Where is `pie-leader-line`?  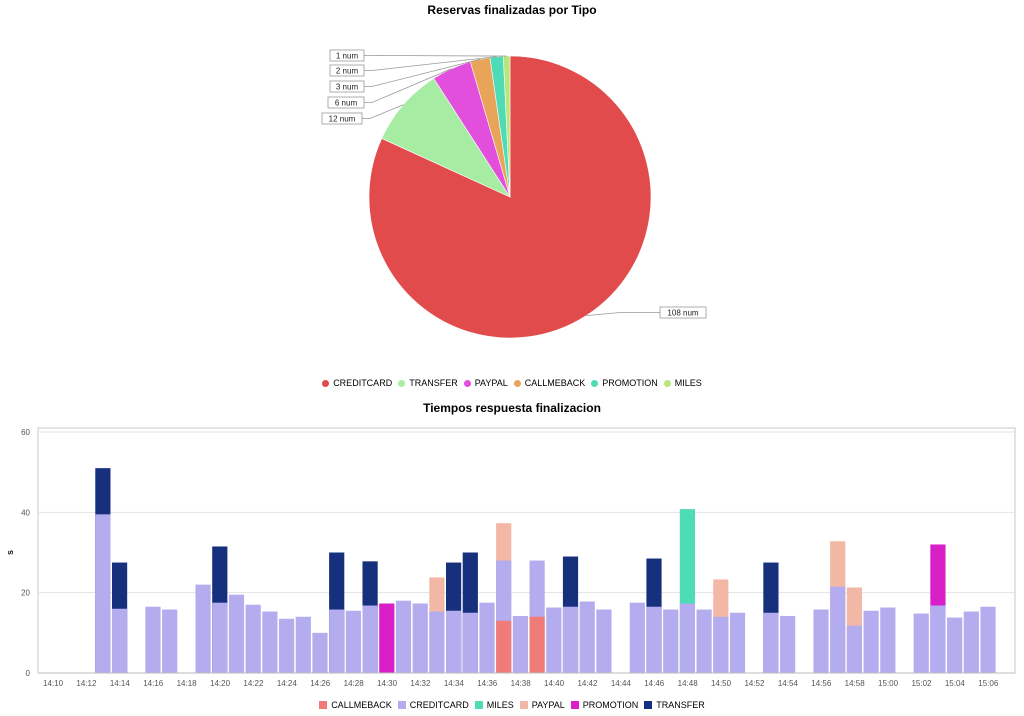 pie-leader-line is located at coordinates (408, 85).